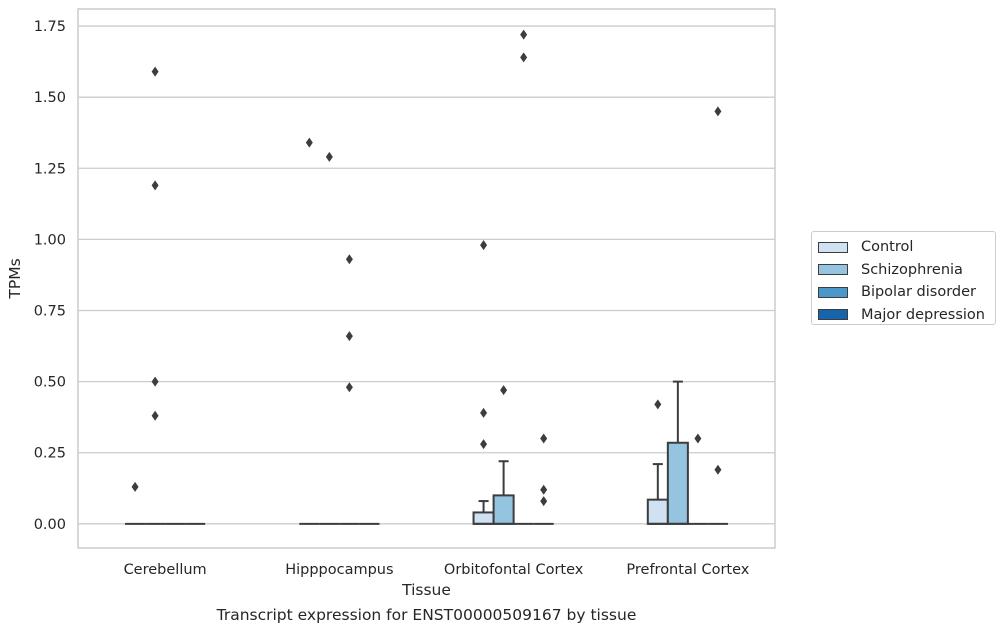 Image resolution: width=1007 pixels, height=634 pixels. I want to click on legend-swatch-control, so click(833, 247).